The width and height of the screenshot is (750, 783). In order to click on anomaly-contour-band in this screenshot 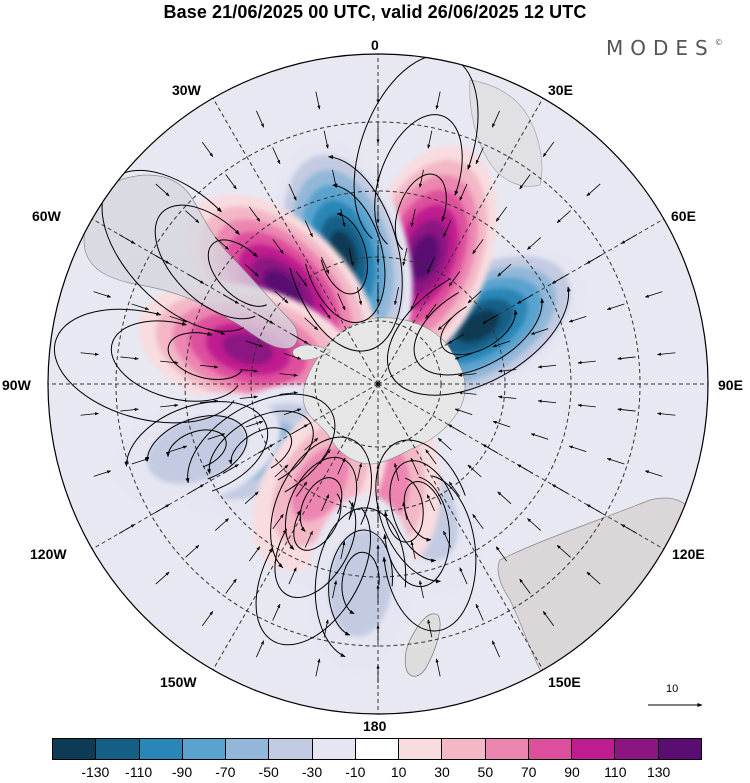, I will do `click(282, 288)`.